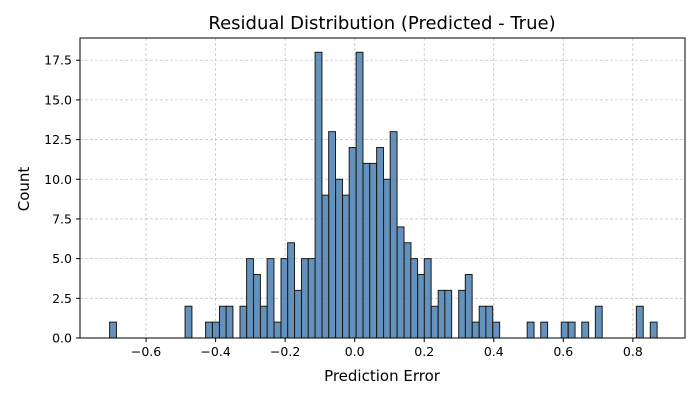 Image resolution: width=700 pixels, height=400 pixels. What do you see at coordinates (382, 376) in the screenshot?
I see `x-axis-label: Prediction Error` at bounding box center [382, 376].